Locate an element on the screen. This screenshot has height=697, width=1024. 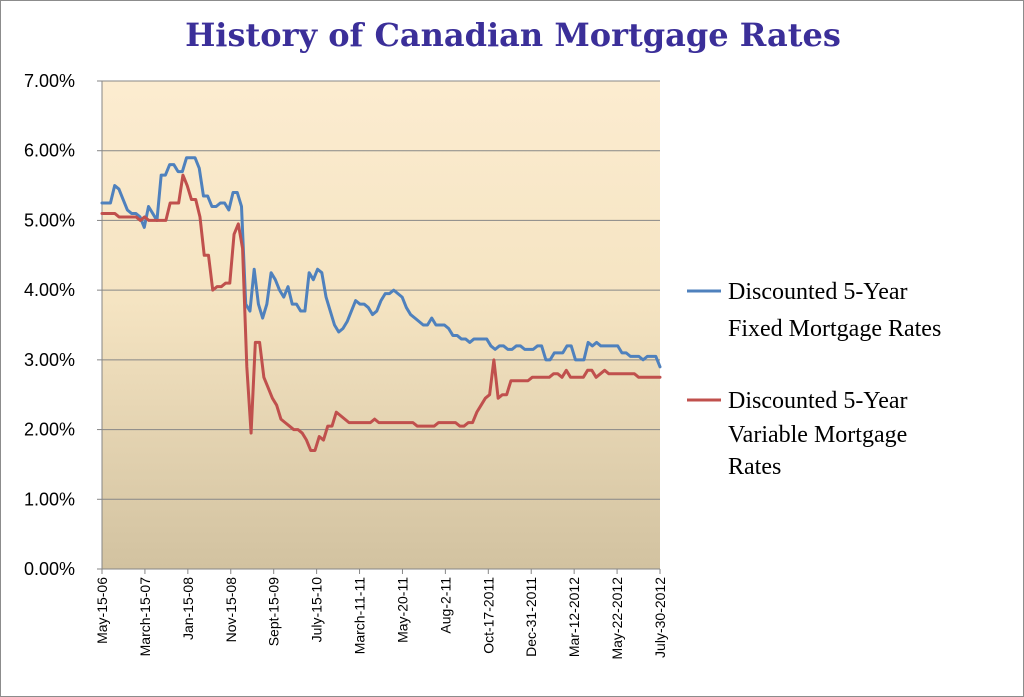
y-tick-label: 3.00% is located at coordinates (49, 360).